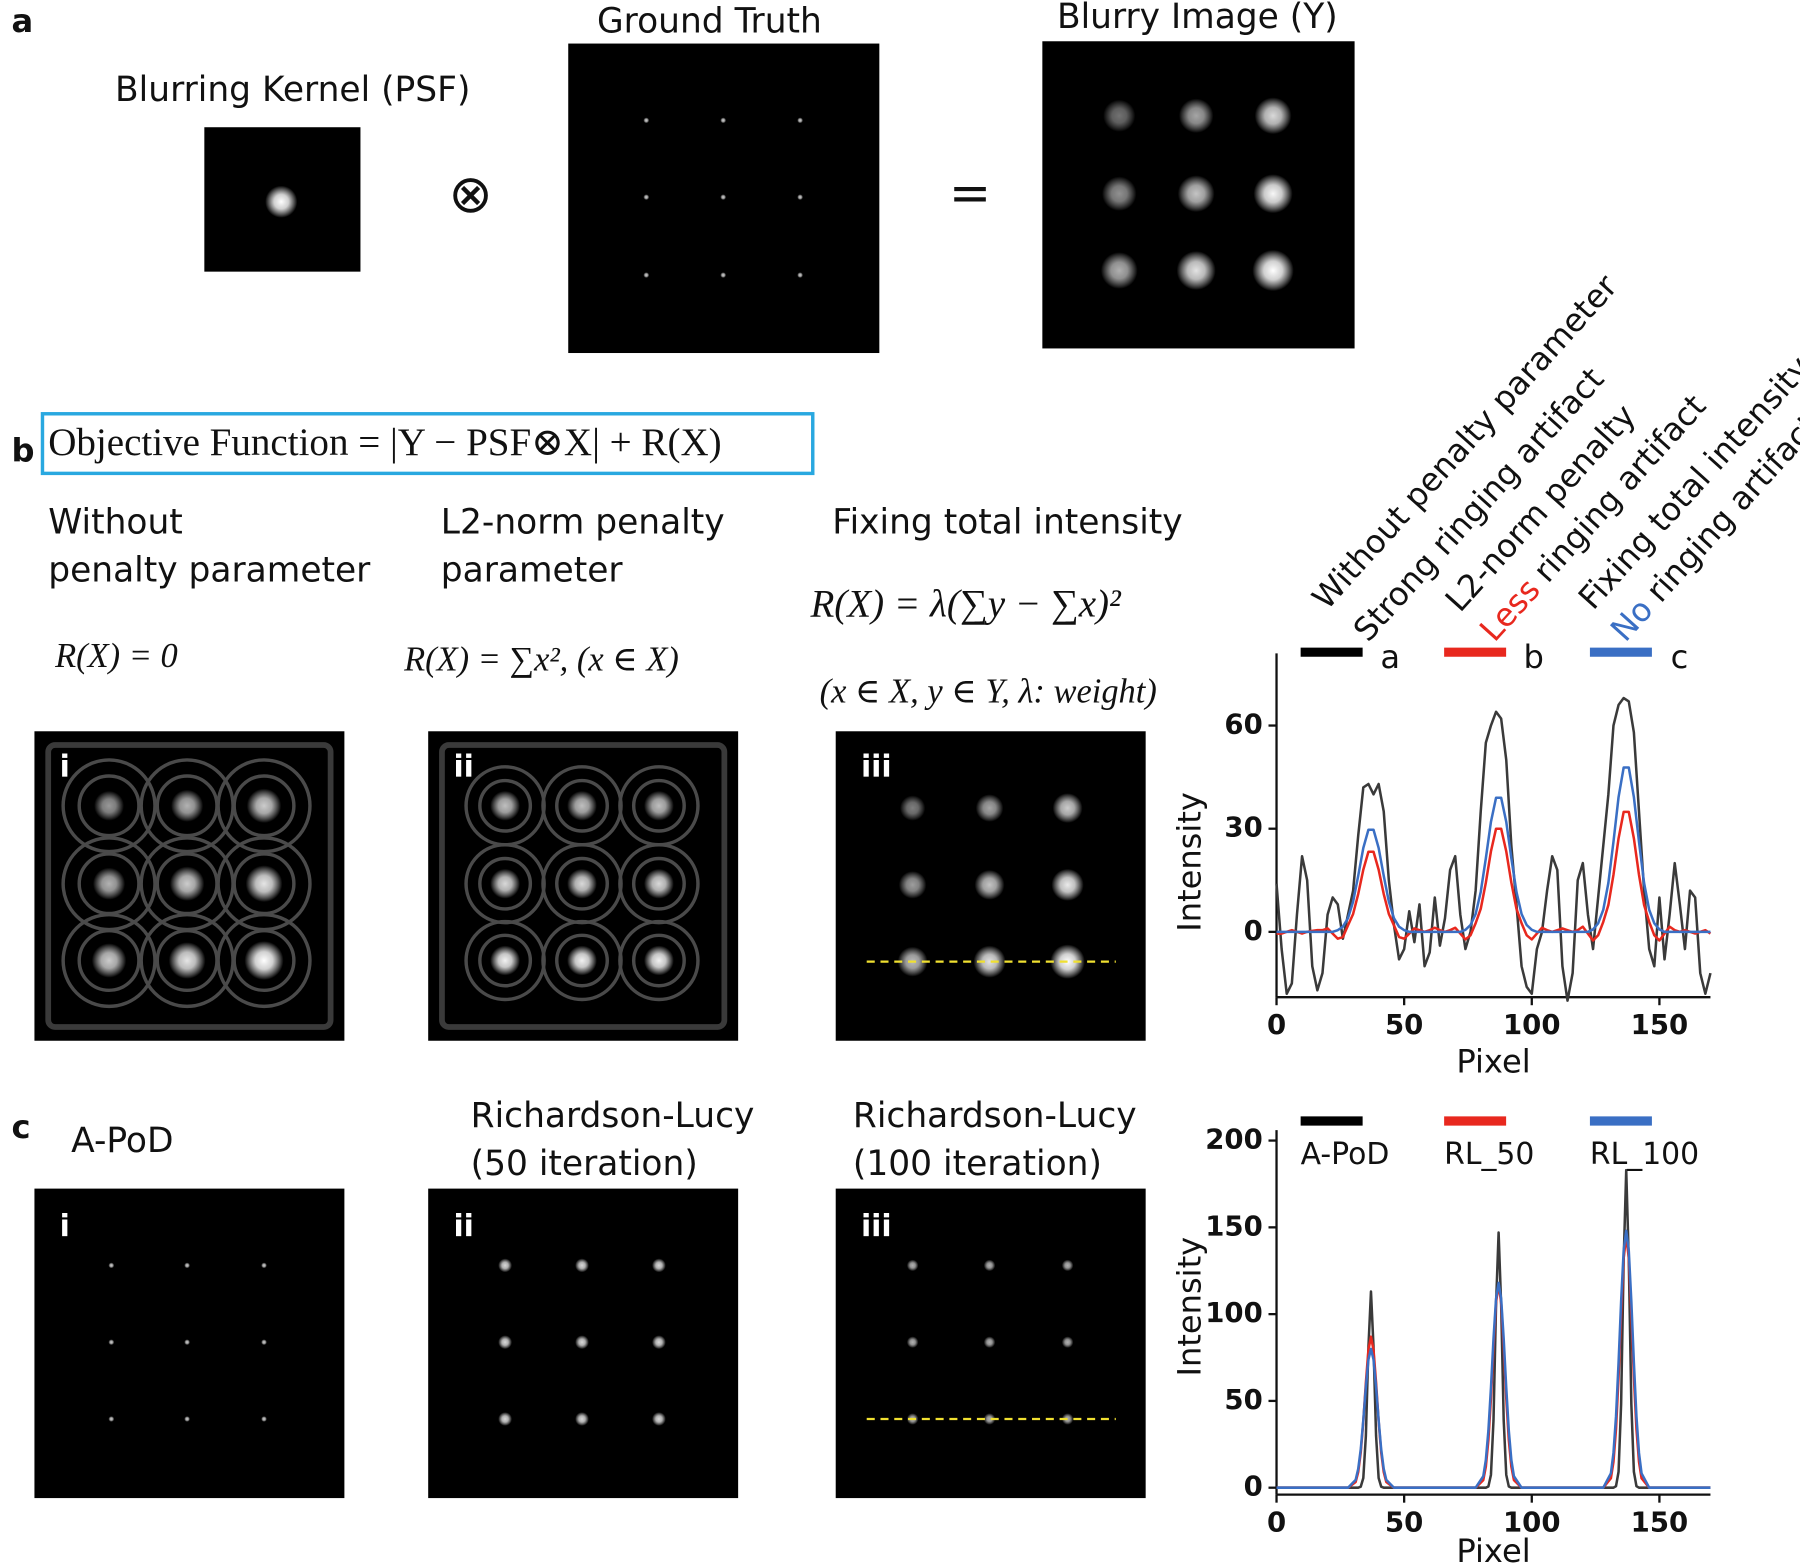 This screenshot has width=1800, height=1568. Describe the element at coordinates (1243, 828) in the screenshot. I see `y-tick-label: 30` at that location.